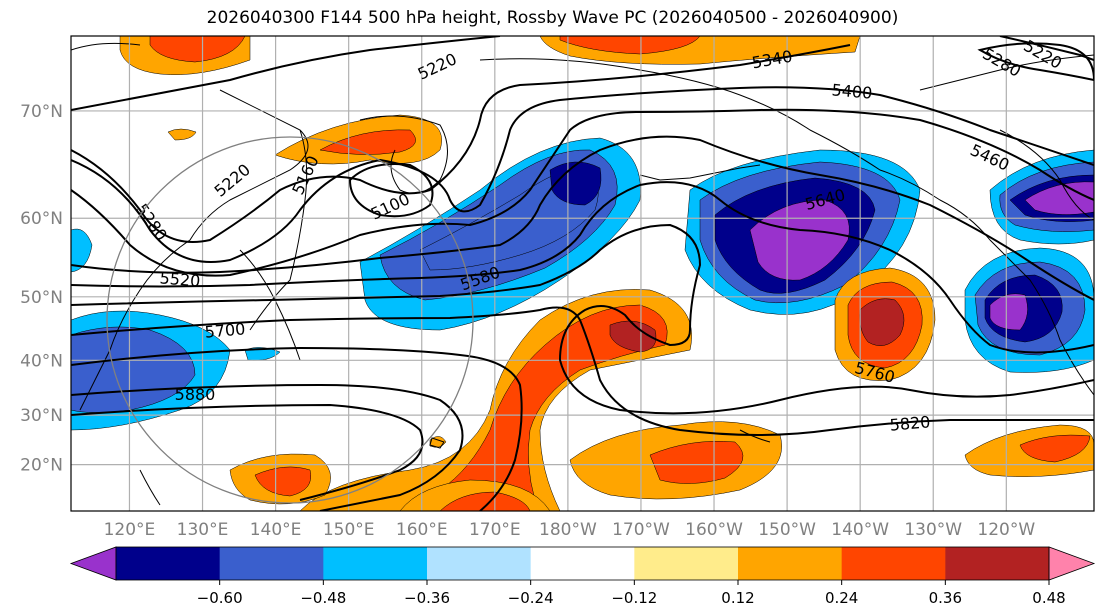 Image resolution: width=1105 pixels, height=604 pixels. I want to click on contour-label-text: 5700, so click(225, 330).